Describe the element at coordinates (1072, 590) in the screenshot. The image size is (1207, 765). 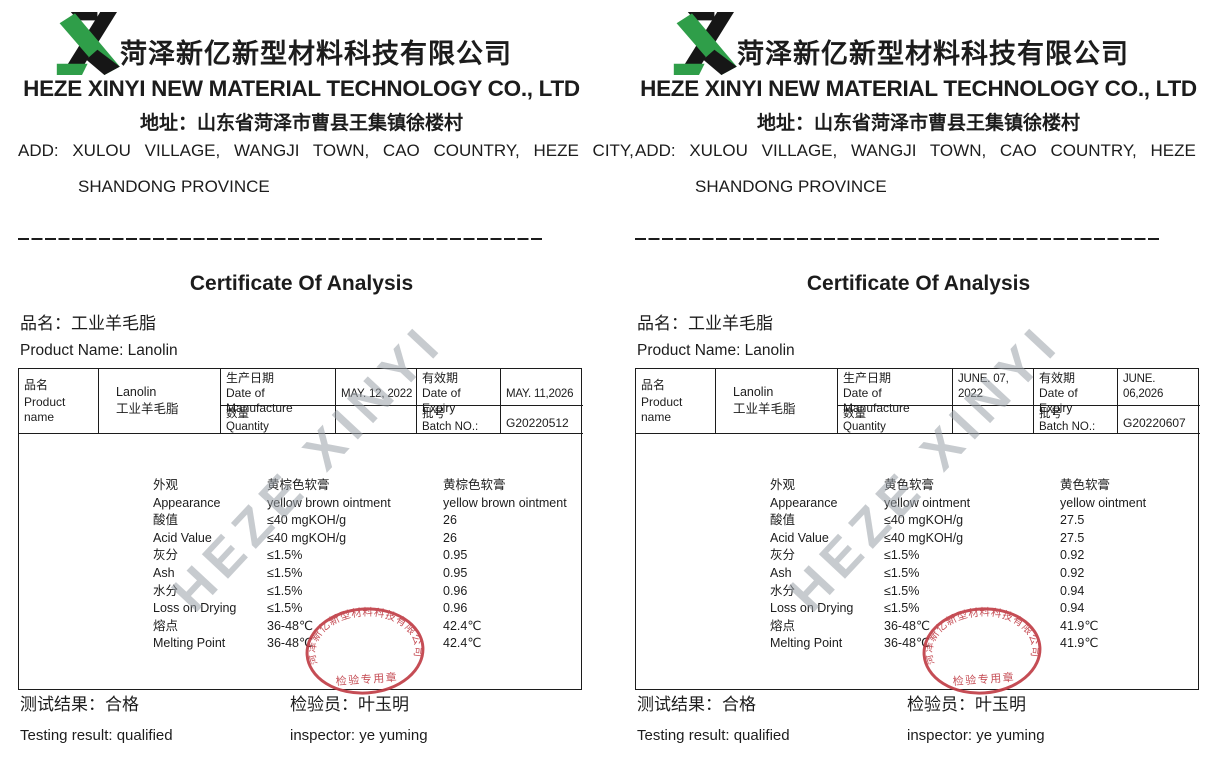
I see `result-value: 0.94` at that location.